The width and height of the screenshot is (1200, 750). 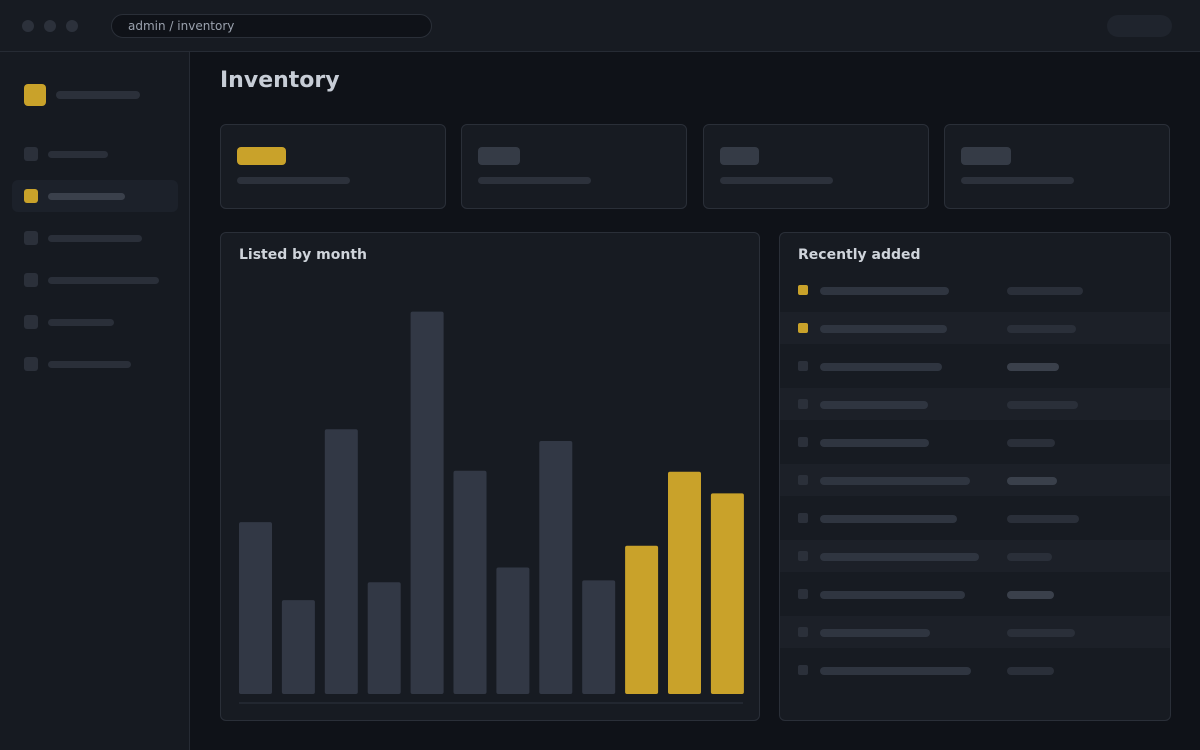 I want to click on window-minimize-icon, so click(x=50, y=26).